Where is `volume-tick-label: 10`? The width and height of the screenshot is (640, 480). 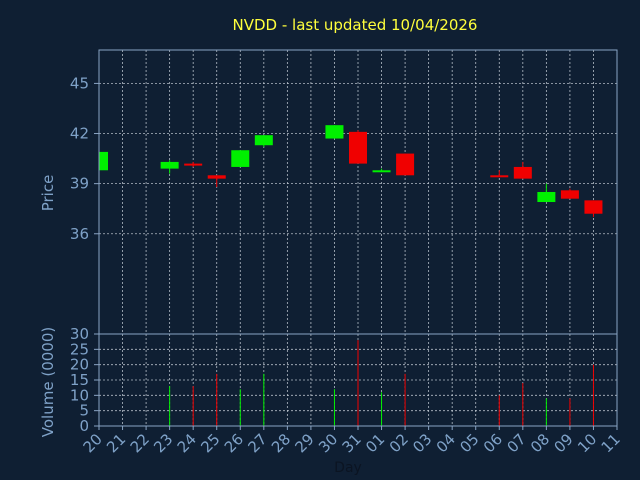 volume-tick-label: 10 is located at coordinates (79, 395).